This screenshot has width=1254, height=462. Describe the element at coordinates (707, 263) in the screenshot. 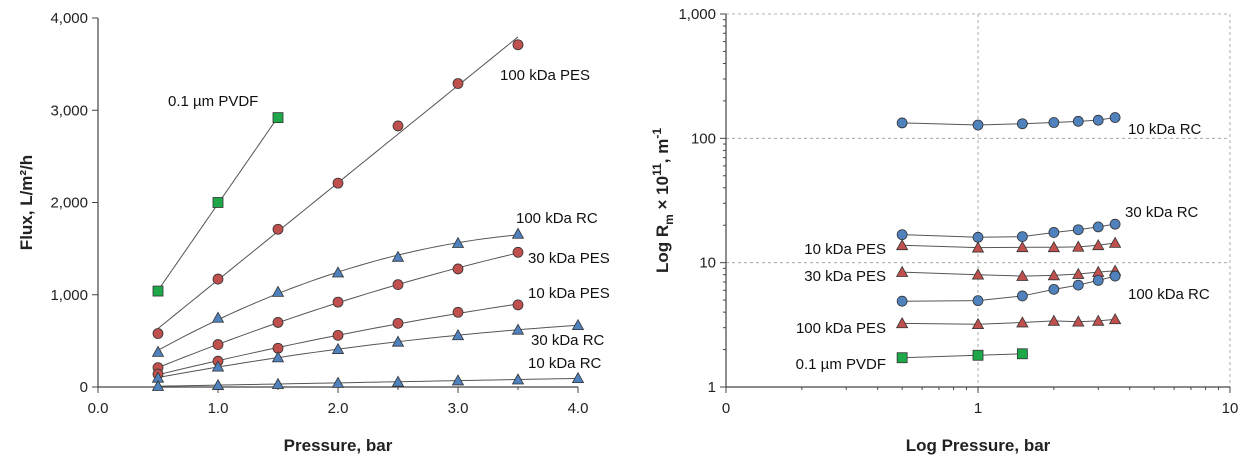

I see `chart2-y-tick-label: 10` at that location.